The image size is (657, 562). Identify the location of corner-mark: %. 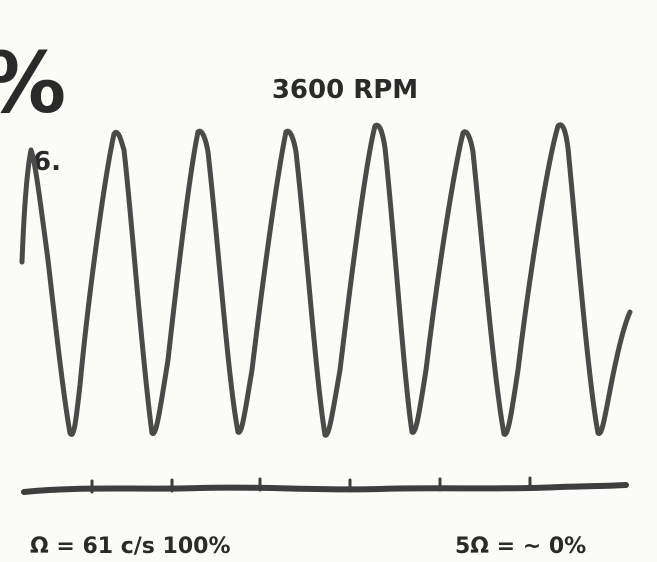
(33, 83).